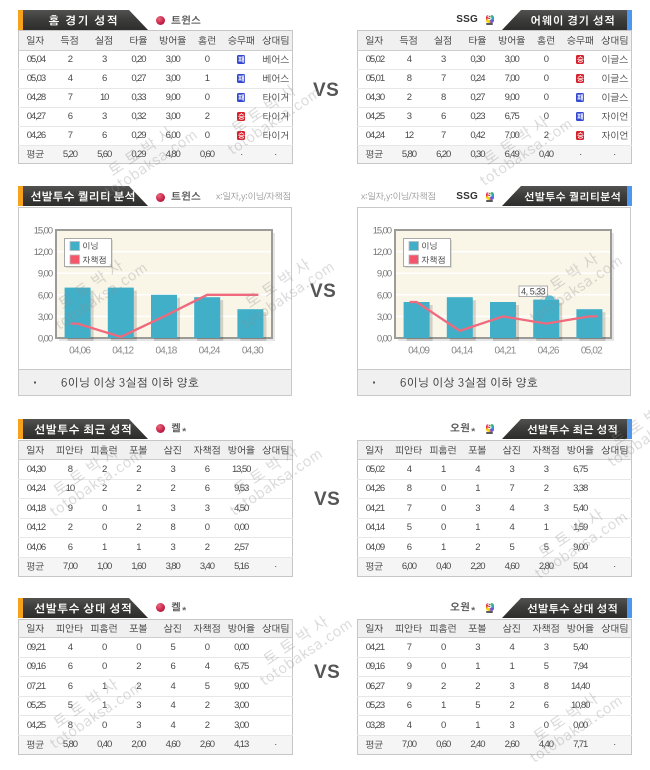 Image resolution: width=650 pixels, height=770 pixels. What do you see at coordinates (419, 351) in the screenshot?
I see `svg-text: 04,09` at bounding box center [419, 351].